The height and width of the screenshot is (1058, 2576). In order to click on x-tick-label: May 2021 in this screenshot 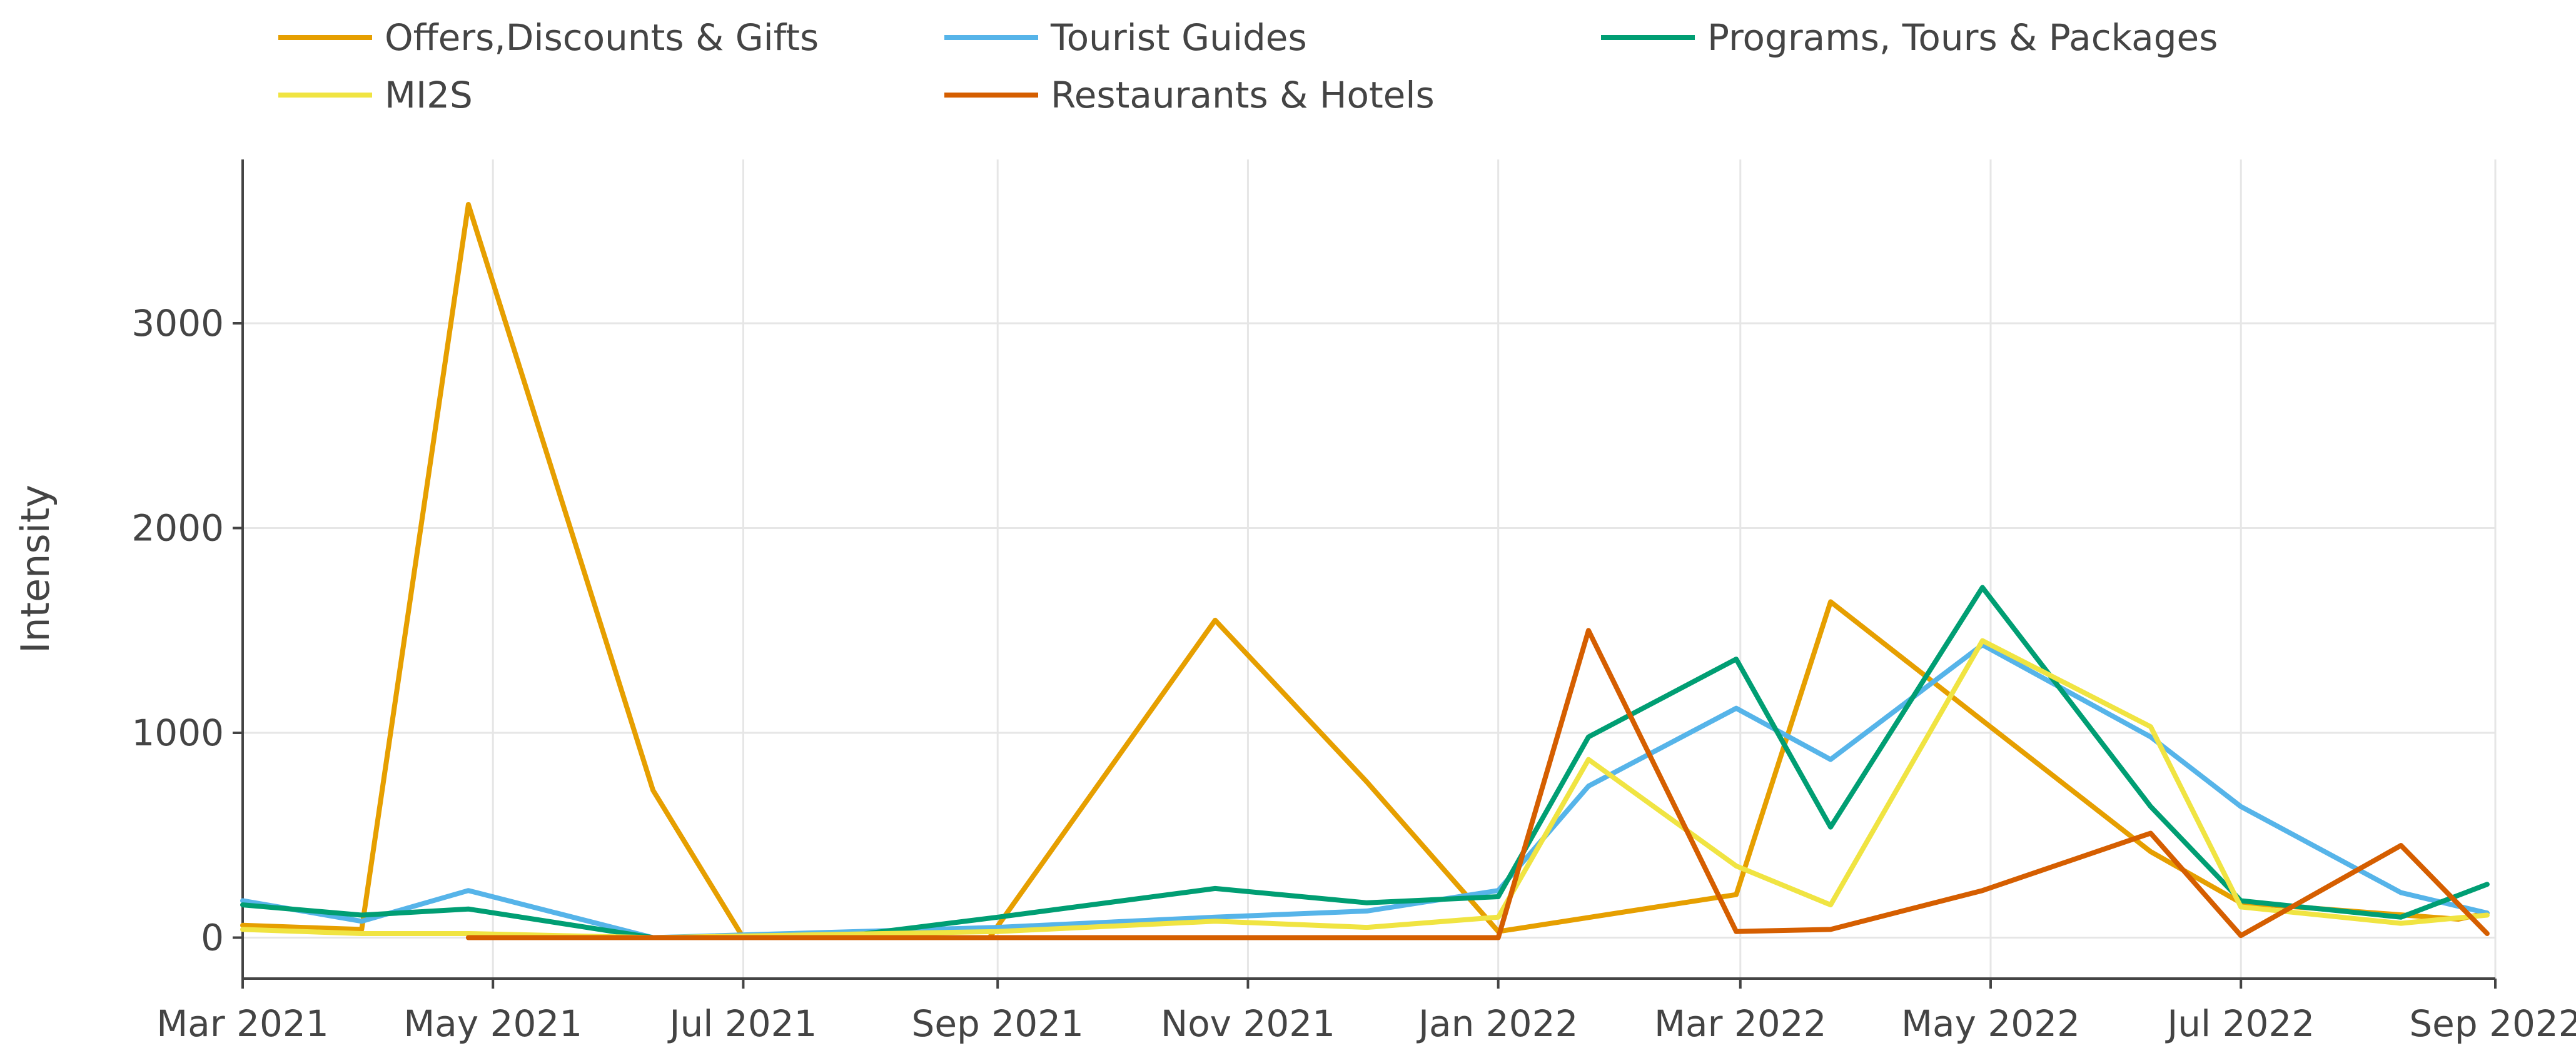, I will do `click(492, 1023)`.